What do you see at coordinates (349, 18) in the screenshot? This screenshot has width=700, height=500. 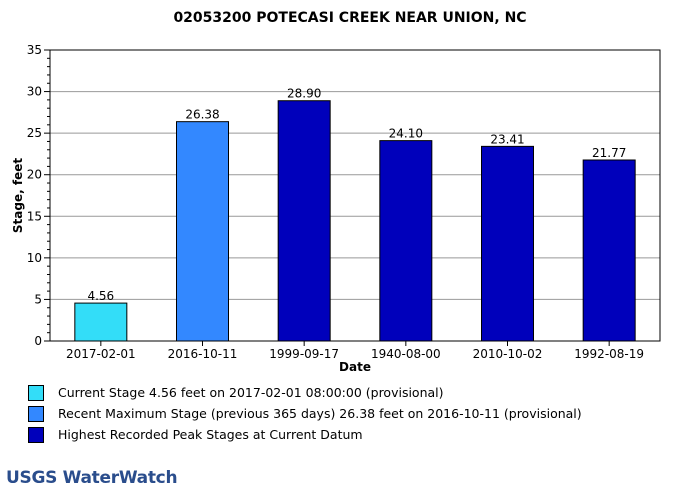 I see `chart-title: 02053200 POTECASI CREEK NEAR UNION, NC` at bounding box center [349, 18].